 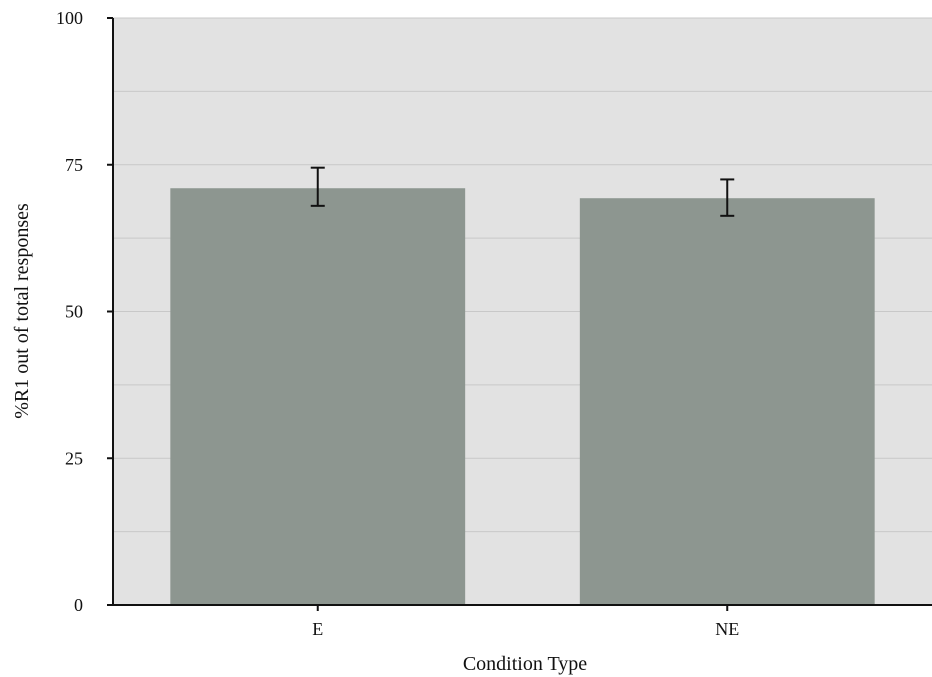 What do you see at coordinates (69, 18) in the screenshot?
I see `y-tick-label: 100` at bounding box center [69, 18].